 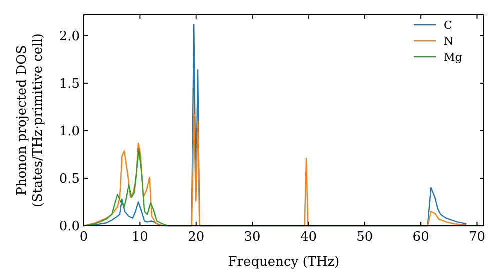 I want to click on legend-label: Mg, so click(x=453, y=57).